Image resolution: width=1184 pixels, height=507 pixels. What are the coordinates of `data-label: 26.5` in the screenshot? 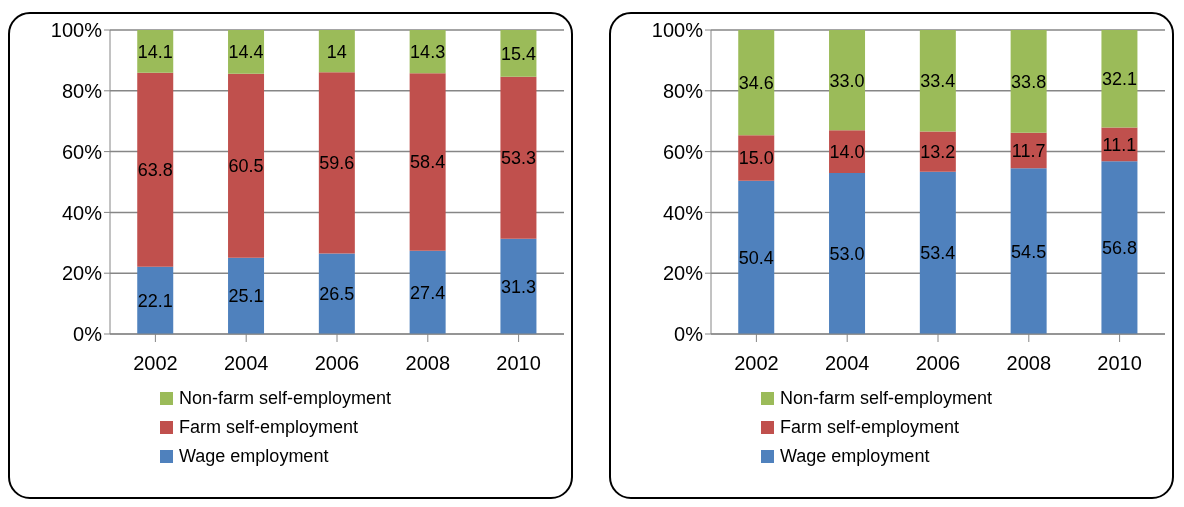 It's located at (337, 294).